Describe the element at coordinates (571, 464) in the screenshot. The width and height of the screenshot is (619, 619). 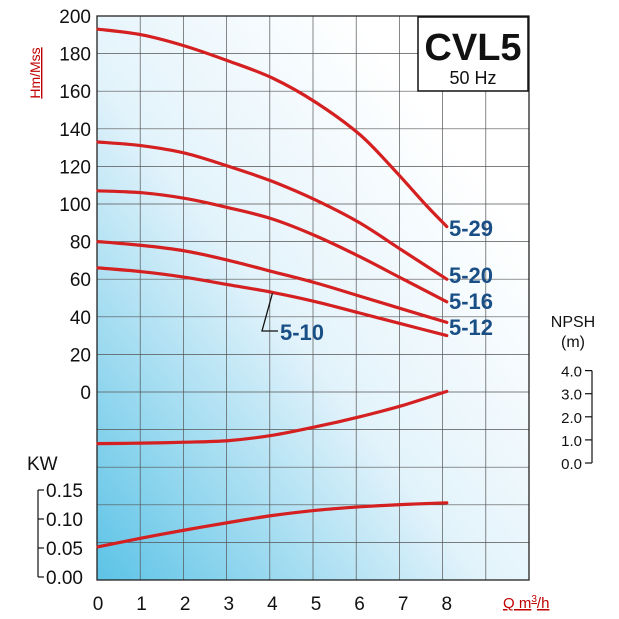
I see `npsh-tick-label: 0.0` at that location.